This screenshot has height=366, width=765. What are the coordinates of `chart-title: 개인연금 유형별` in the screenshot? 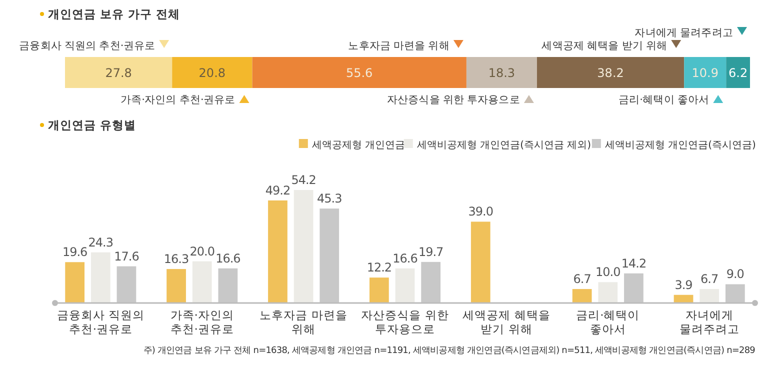 It's located at (92, 125).